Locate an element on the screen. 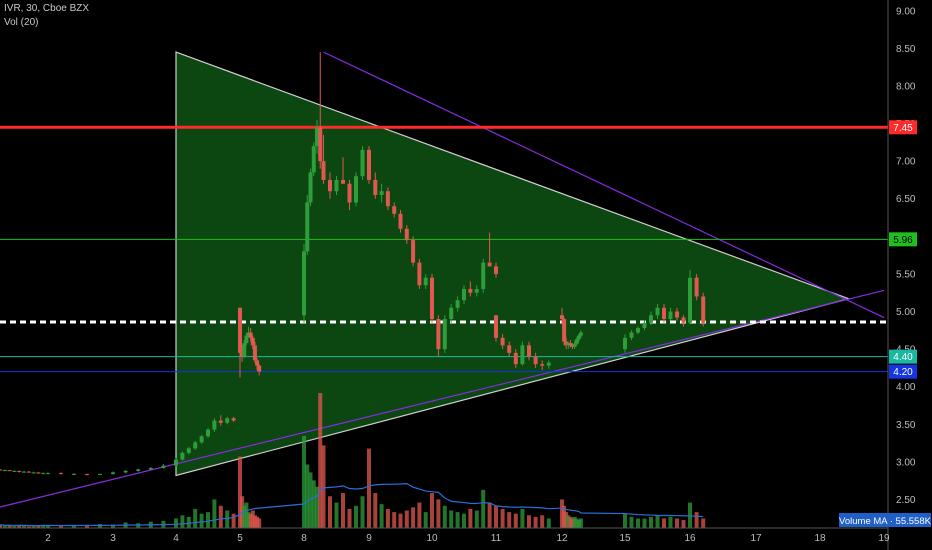 The width and height of the screenshot is (932, 550). volume-ma-line is located at coordinates (352, 504).